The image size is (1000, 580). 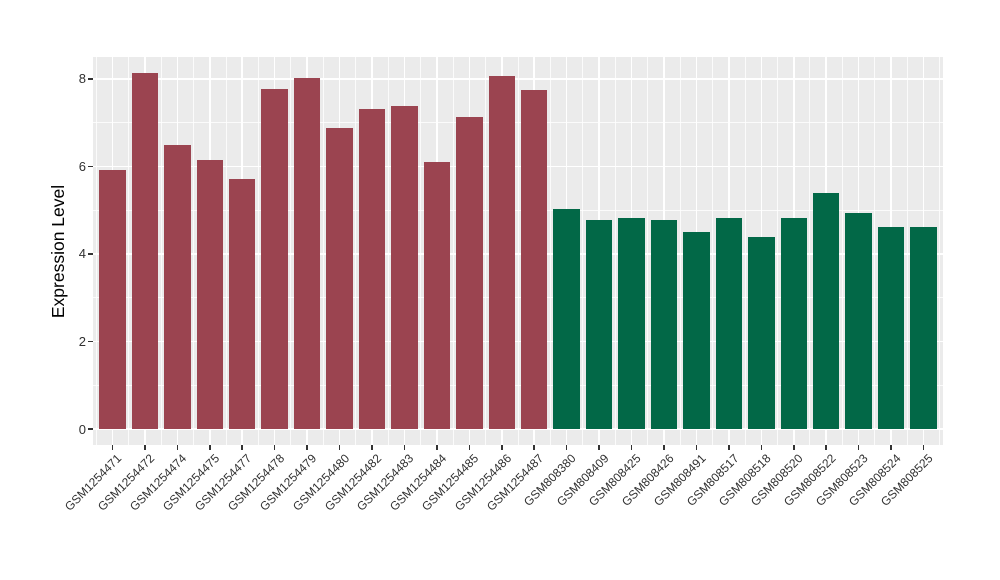 What do you see at coordinates (82, 166) in the screenshot?
I see `y-tick-label: 6` at bounding box center [82, 166].